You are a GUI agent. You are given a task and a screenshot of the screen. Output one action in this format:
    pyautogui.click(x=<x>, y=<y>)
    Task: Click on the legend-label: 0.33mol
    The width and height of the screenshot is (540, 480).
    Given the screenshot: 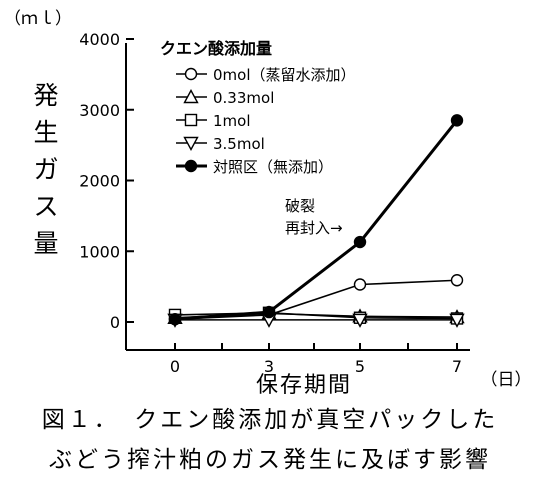 What is the action you would take?
    pyautogui.click(x=243, y=98)
    